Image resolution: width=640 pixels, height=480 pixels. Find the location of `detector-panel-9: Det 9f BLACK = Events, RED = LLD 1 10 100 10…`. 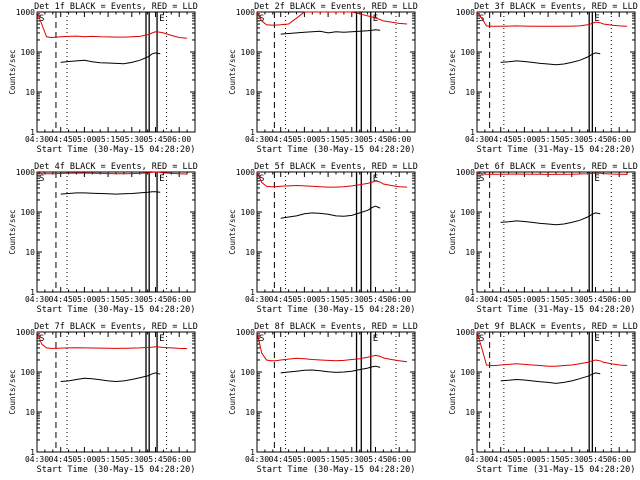

detector-panel-9: Det 9f BLACK = Events, RED = LLD 1 10 100 10… is located at coordinates (543, 398).